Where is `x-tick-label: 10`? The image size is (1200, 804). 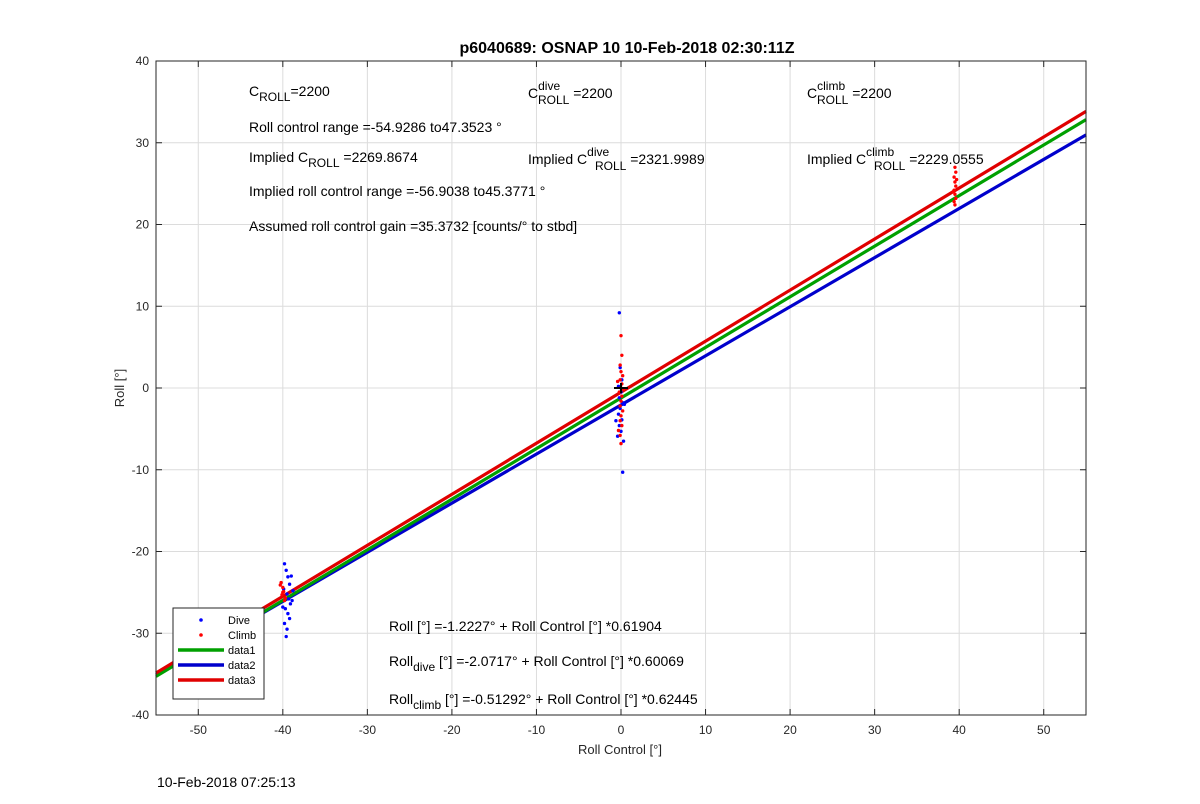
x-tick-label: 10 is located at coordinates (706, 730).